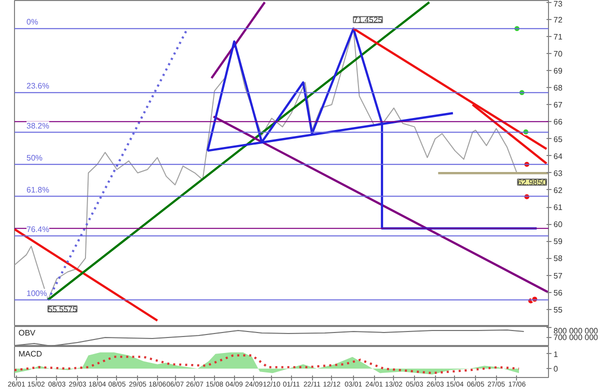  What do you see at coordinates (558, 275) in the screenshot?
I see `y-tick-label: 57` at bounding box center [558, 275].